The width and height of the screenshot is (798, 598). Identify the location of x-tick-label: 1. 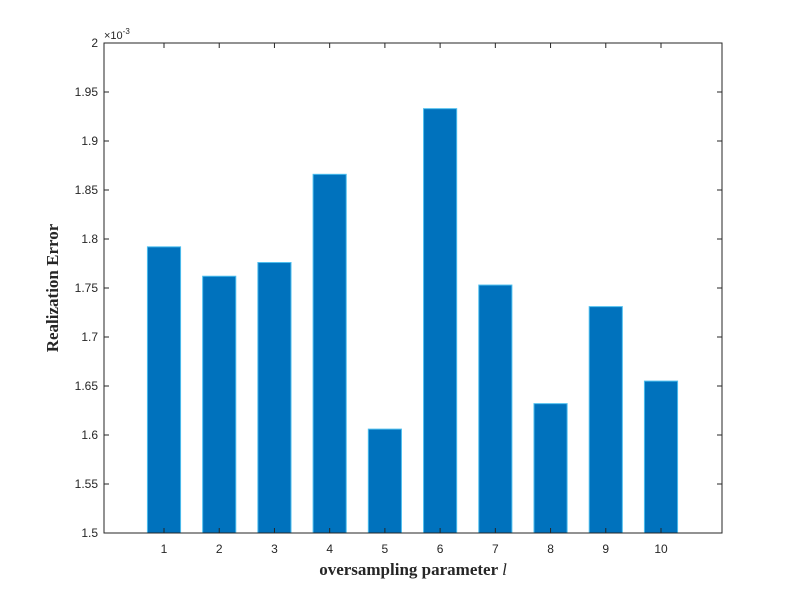
(164, 549).